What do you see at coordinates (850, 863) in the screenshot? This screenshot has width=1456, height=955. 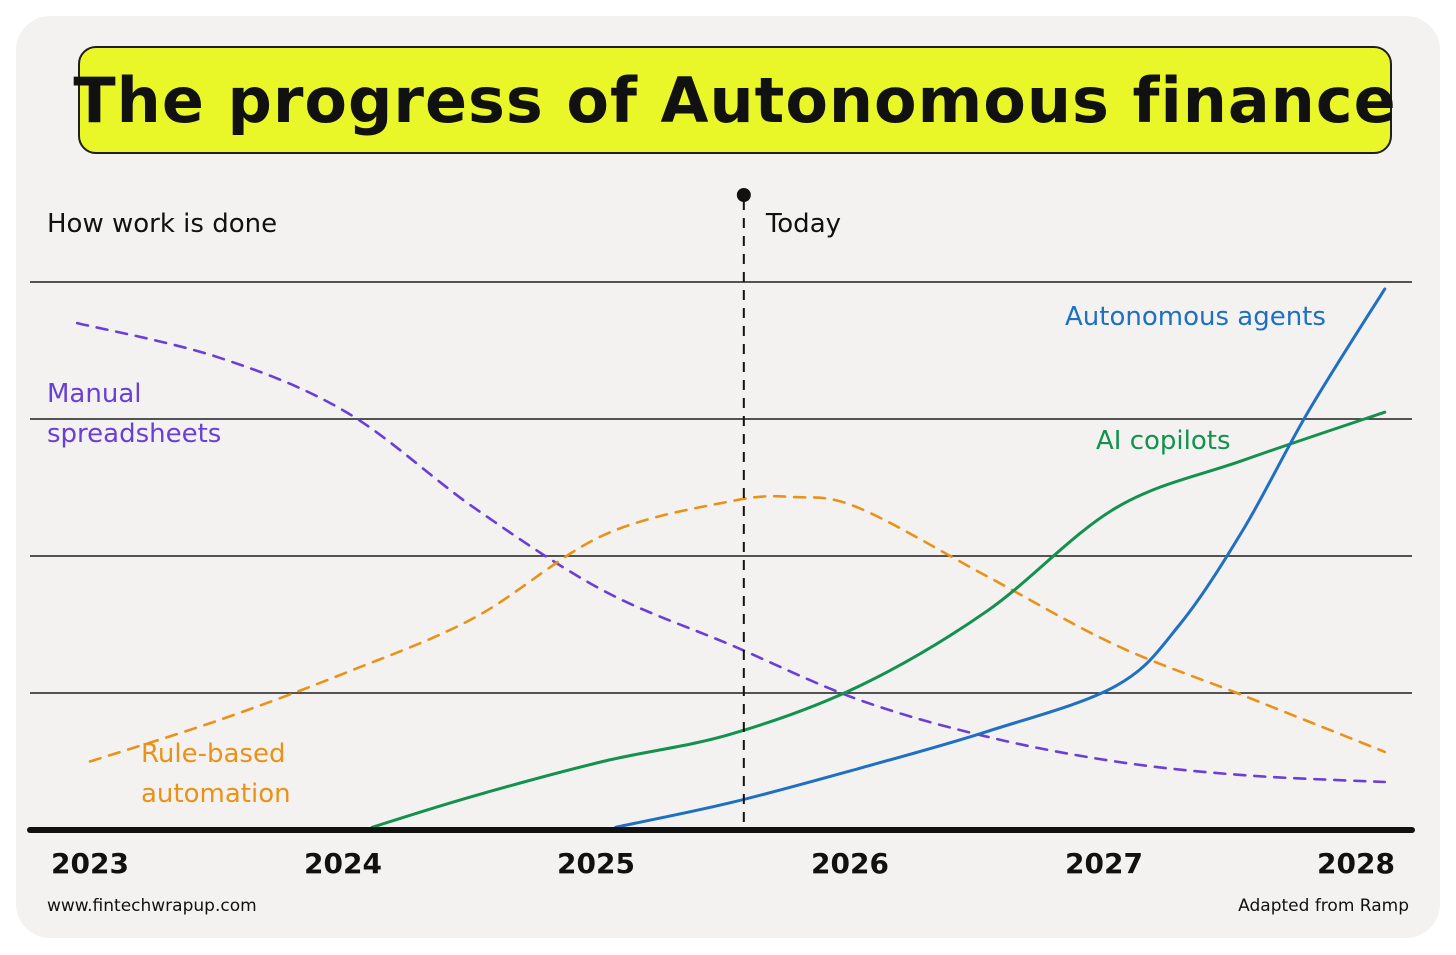 I see `x-tick-label: 2026` at bounding box center [850, 863].